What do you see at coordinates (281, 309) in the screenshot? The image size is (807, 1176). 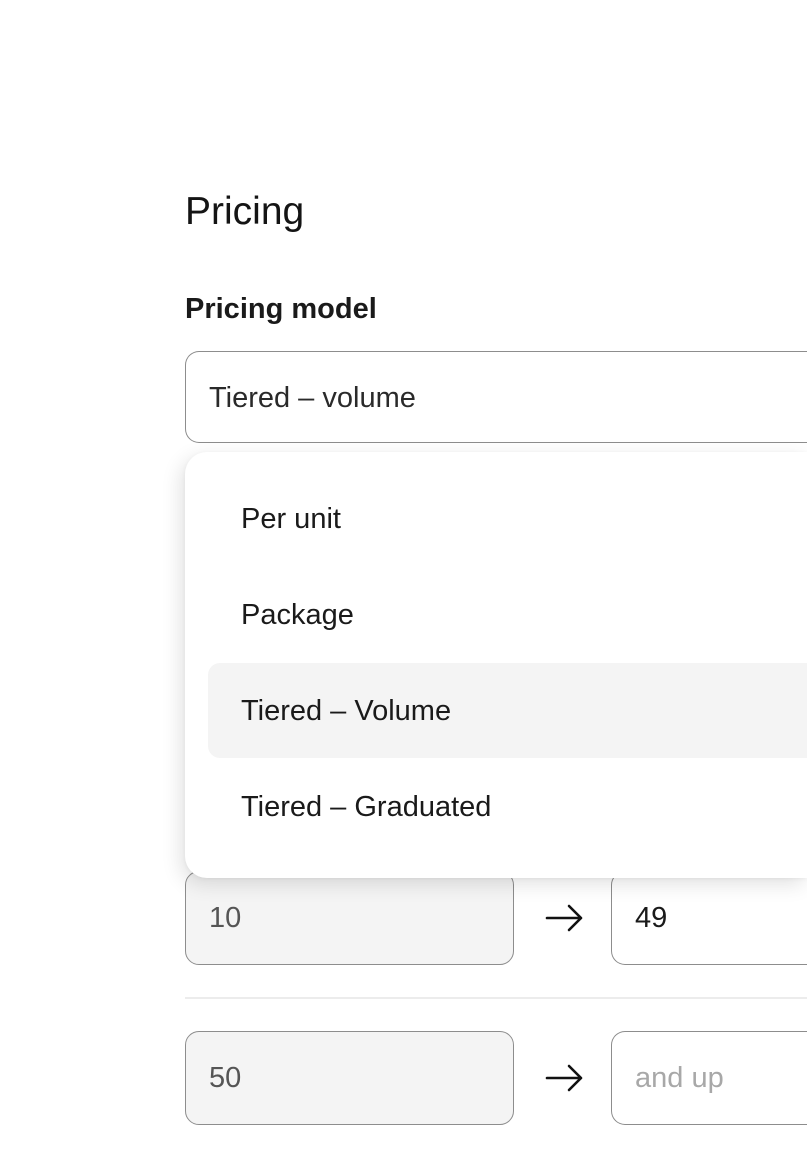 I see `pricing-model-label: Pricing model` at bounding box center [281, 309].